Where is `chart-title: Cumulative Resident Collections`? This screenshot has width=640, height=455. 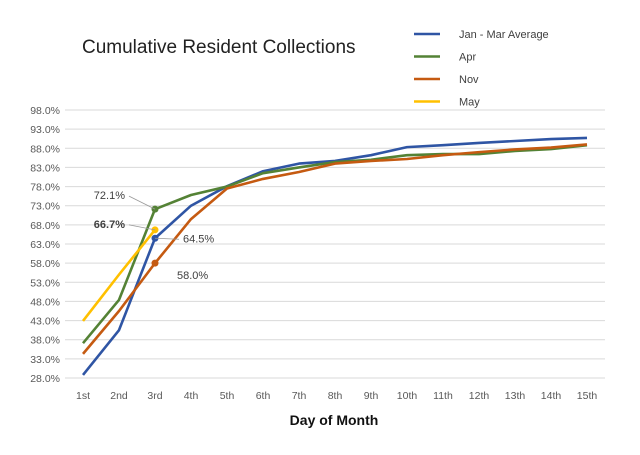 chart-title: Cumulative Resident Collections is located at coordinates (219, 47).